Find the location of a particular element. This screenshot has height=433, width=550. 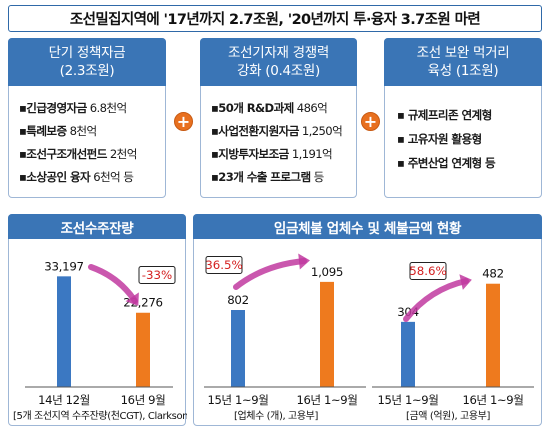

data-label: 482 is located at coordinates (493, 274).